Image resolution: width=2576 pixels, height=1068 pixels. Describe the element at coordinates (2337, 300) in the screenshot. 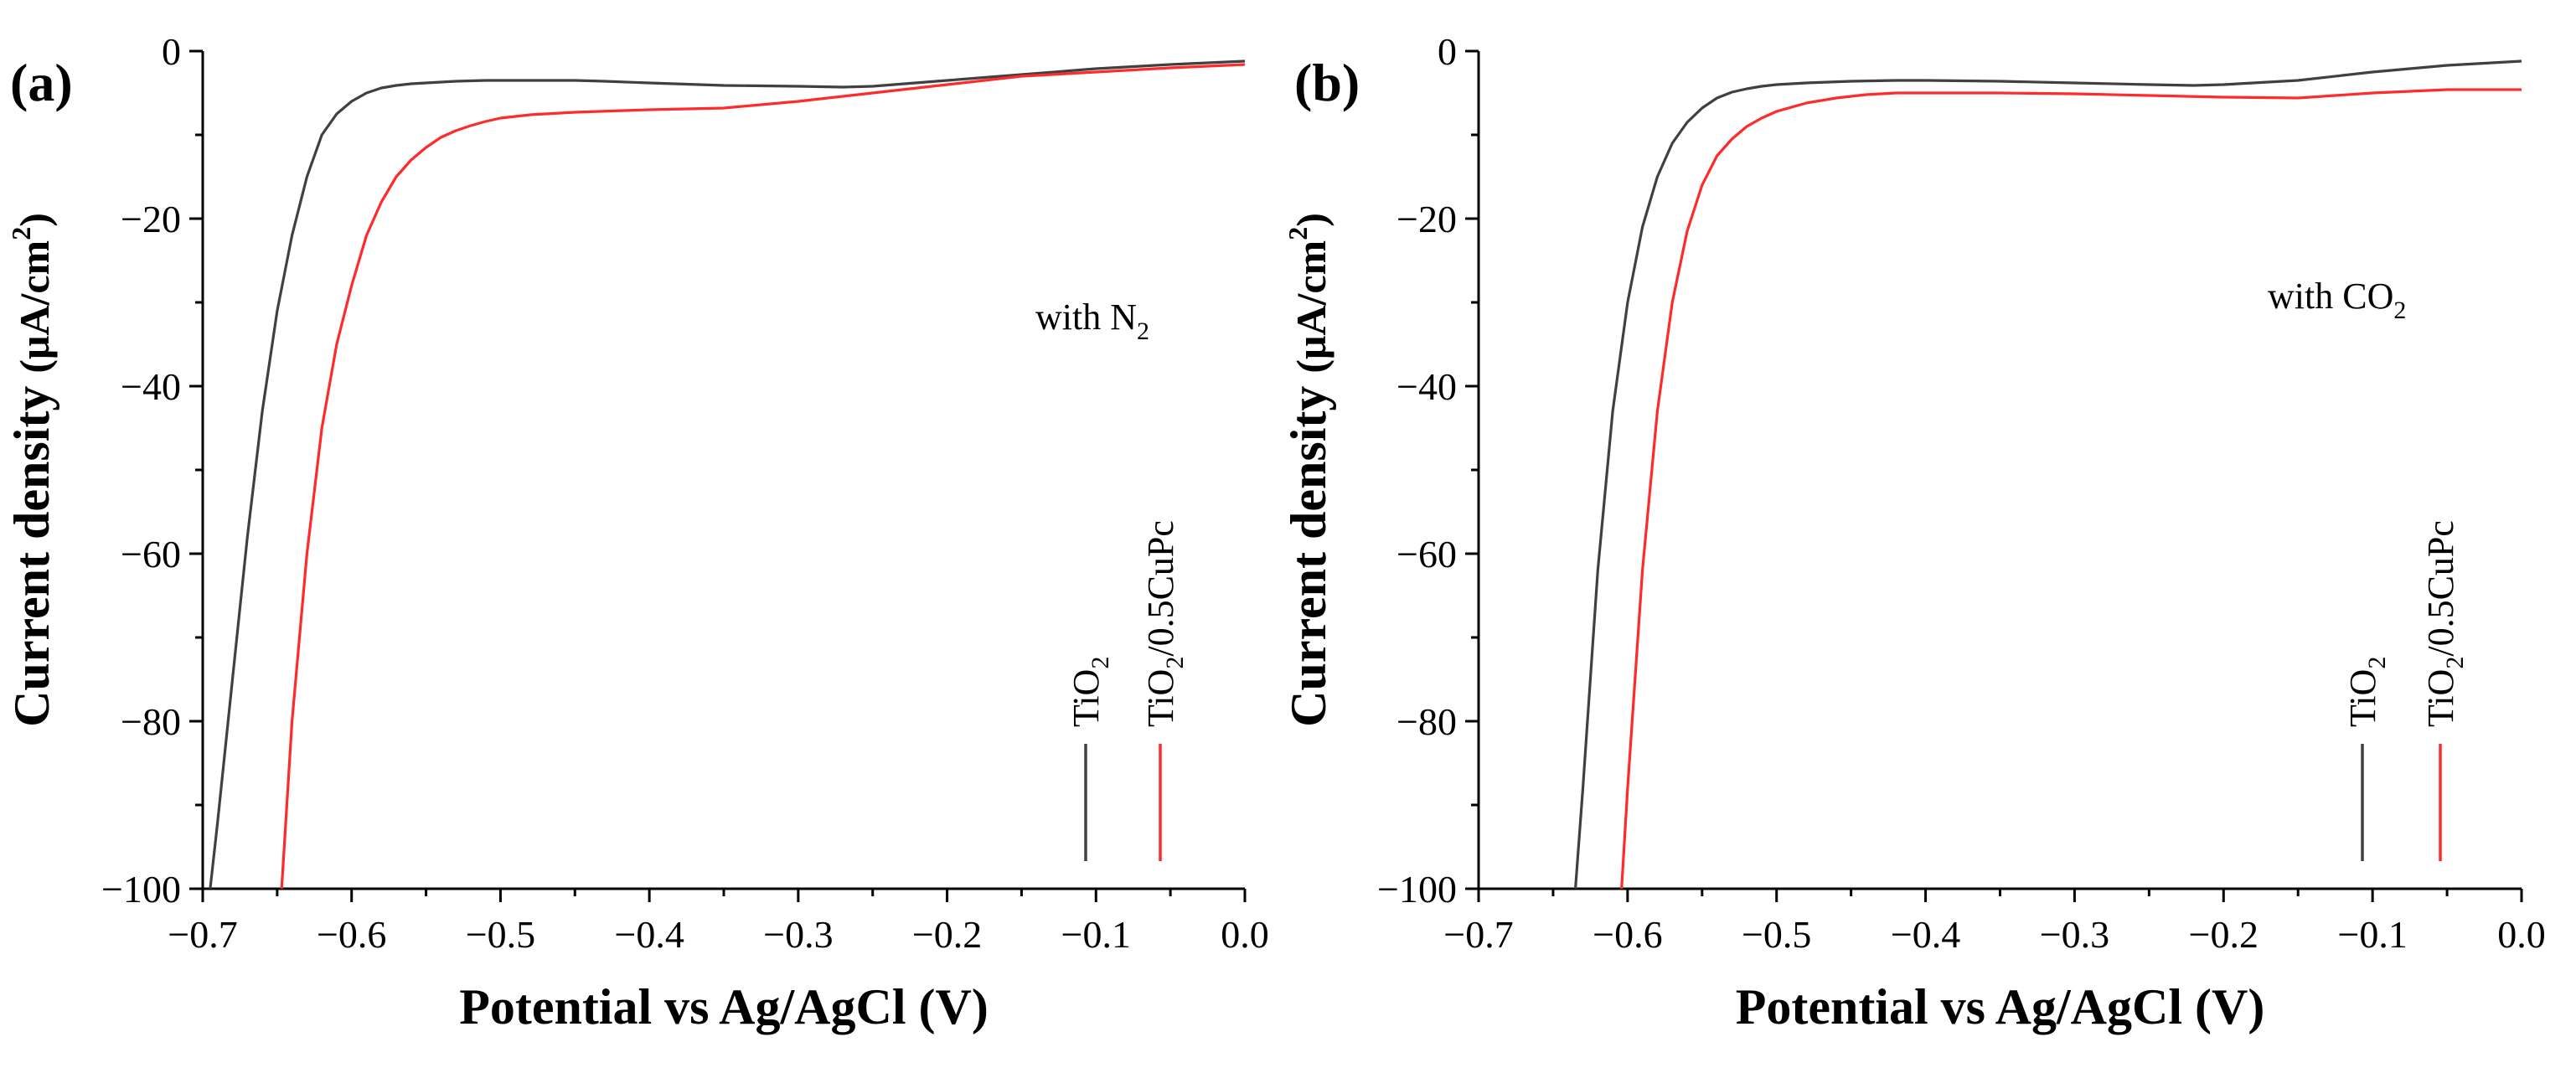

I see `gas-annotation: with CO2` at that location.